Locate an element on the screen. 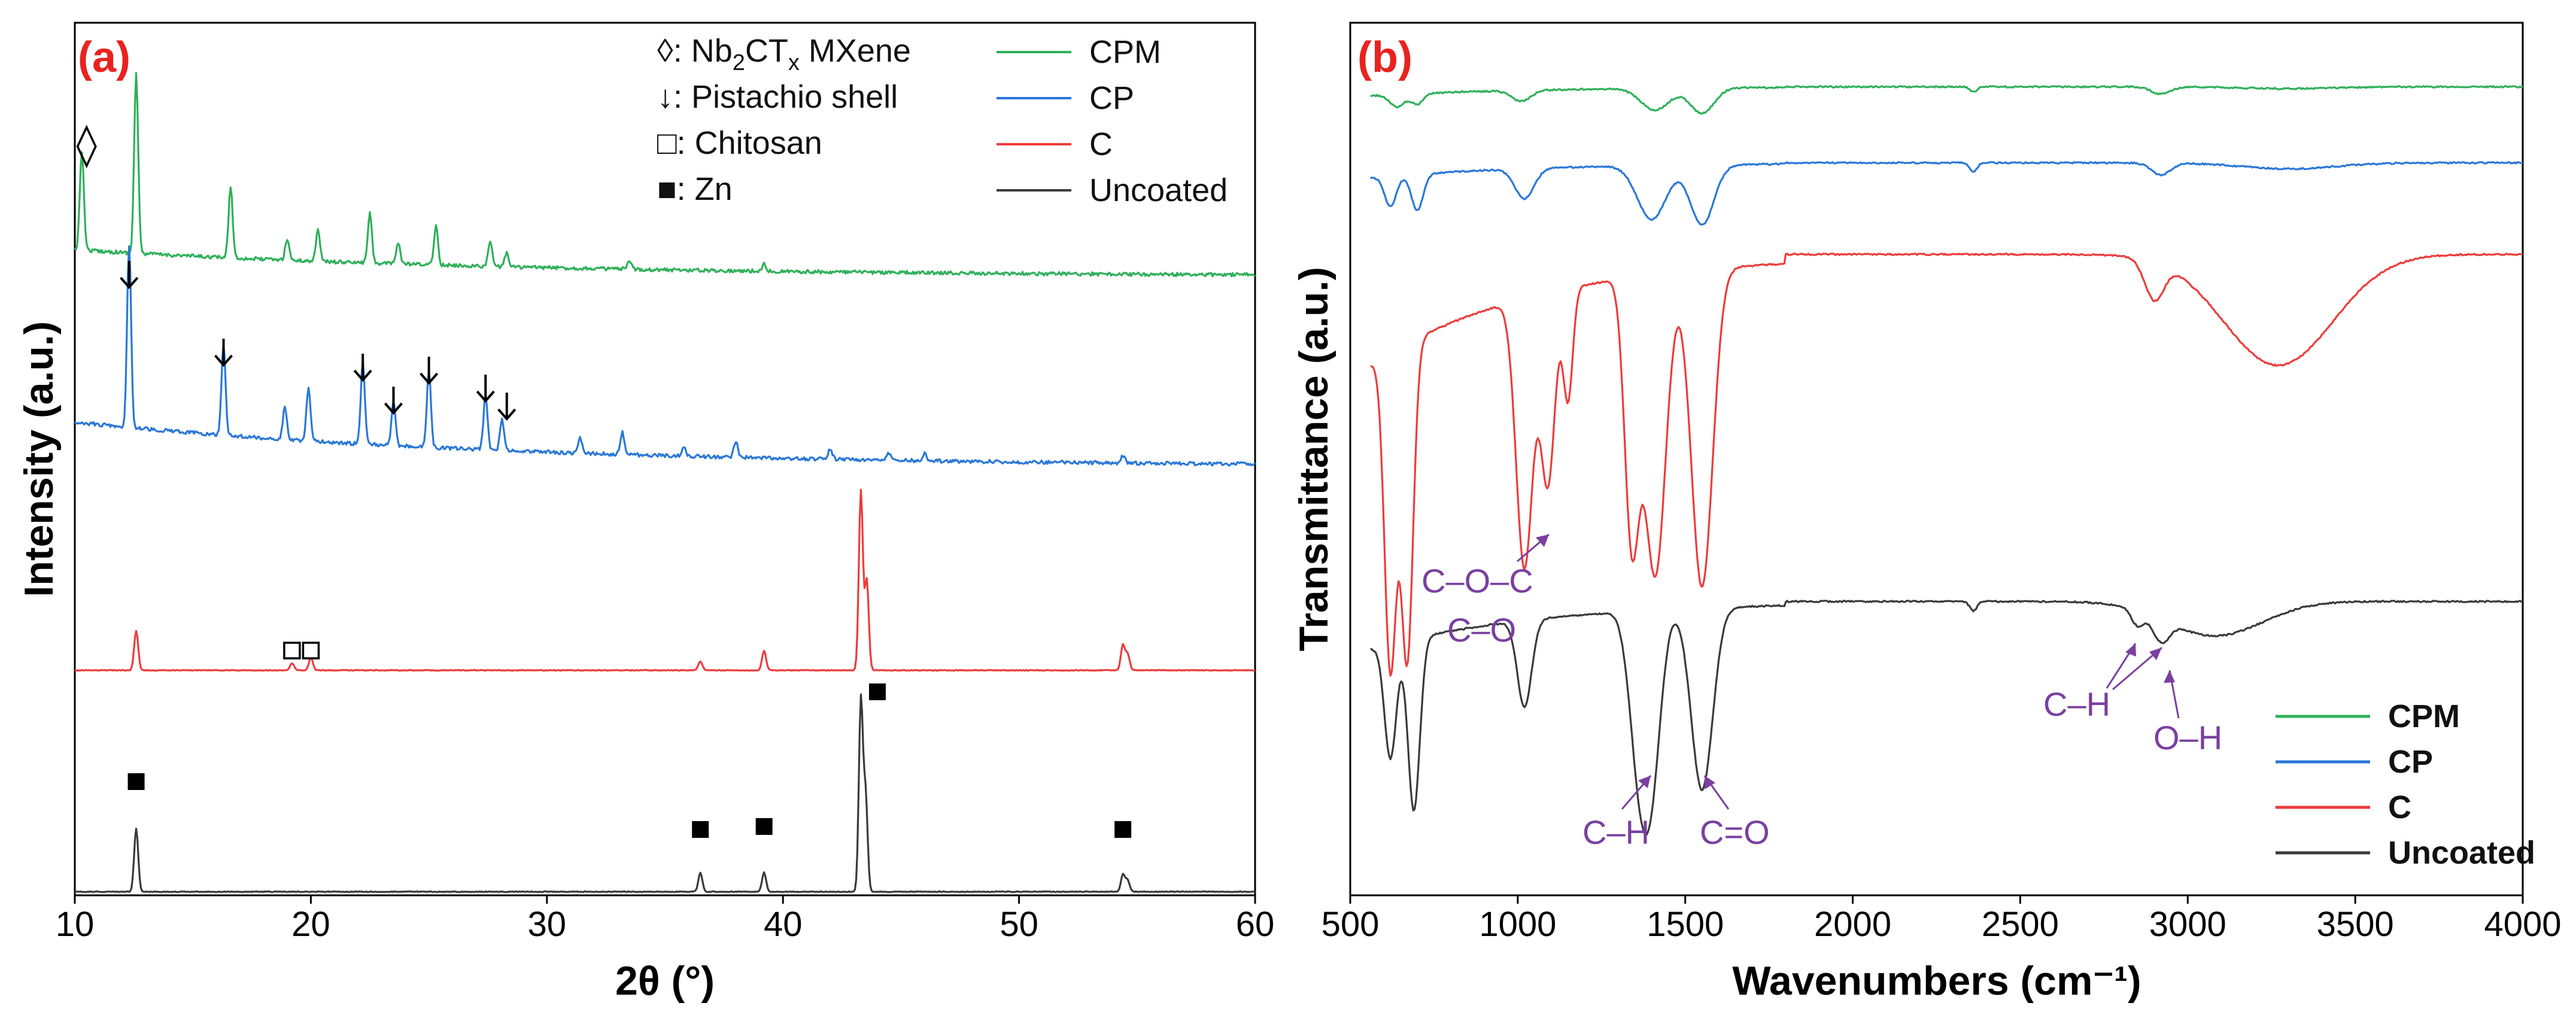 This screenshot has width=2576, height=1021. panel-a-ticks: 10 20 30 40 50 60 is located at coordinates (665, 919).